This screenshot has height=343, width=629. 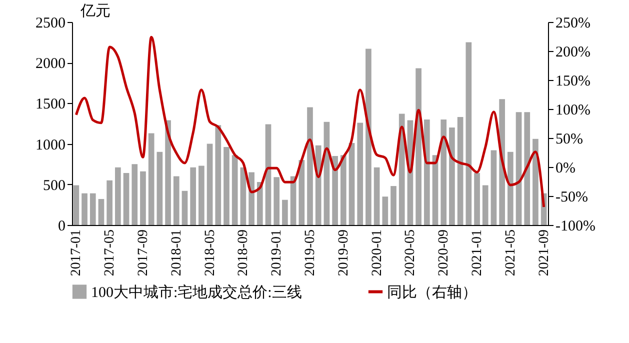 What do you see at coordinates (444, 253) in the screenshot?
I see `x-tick-label: 2020-09` at bounding box center [444, 253].